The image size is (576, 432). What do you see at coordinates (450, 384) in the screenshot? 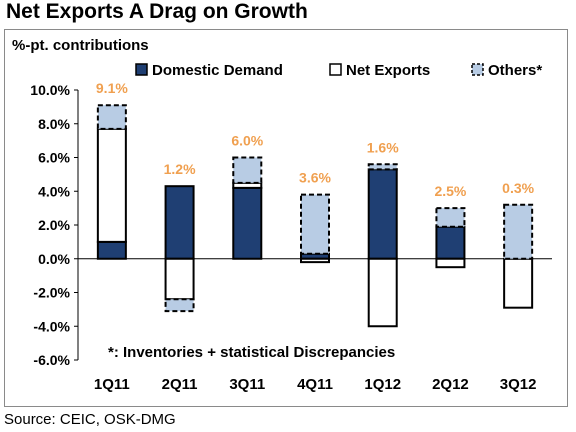
I see `x-tick-label: 2Q12` at bounding box center [450, 384].